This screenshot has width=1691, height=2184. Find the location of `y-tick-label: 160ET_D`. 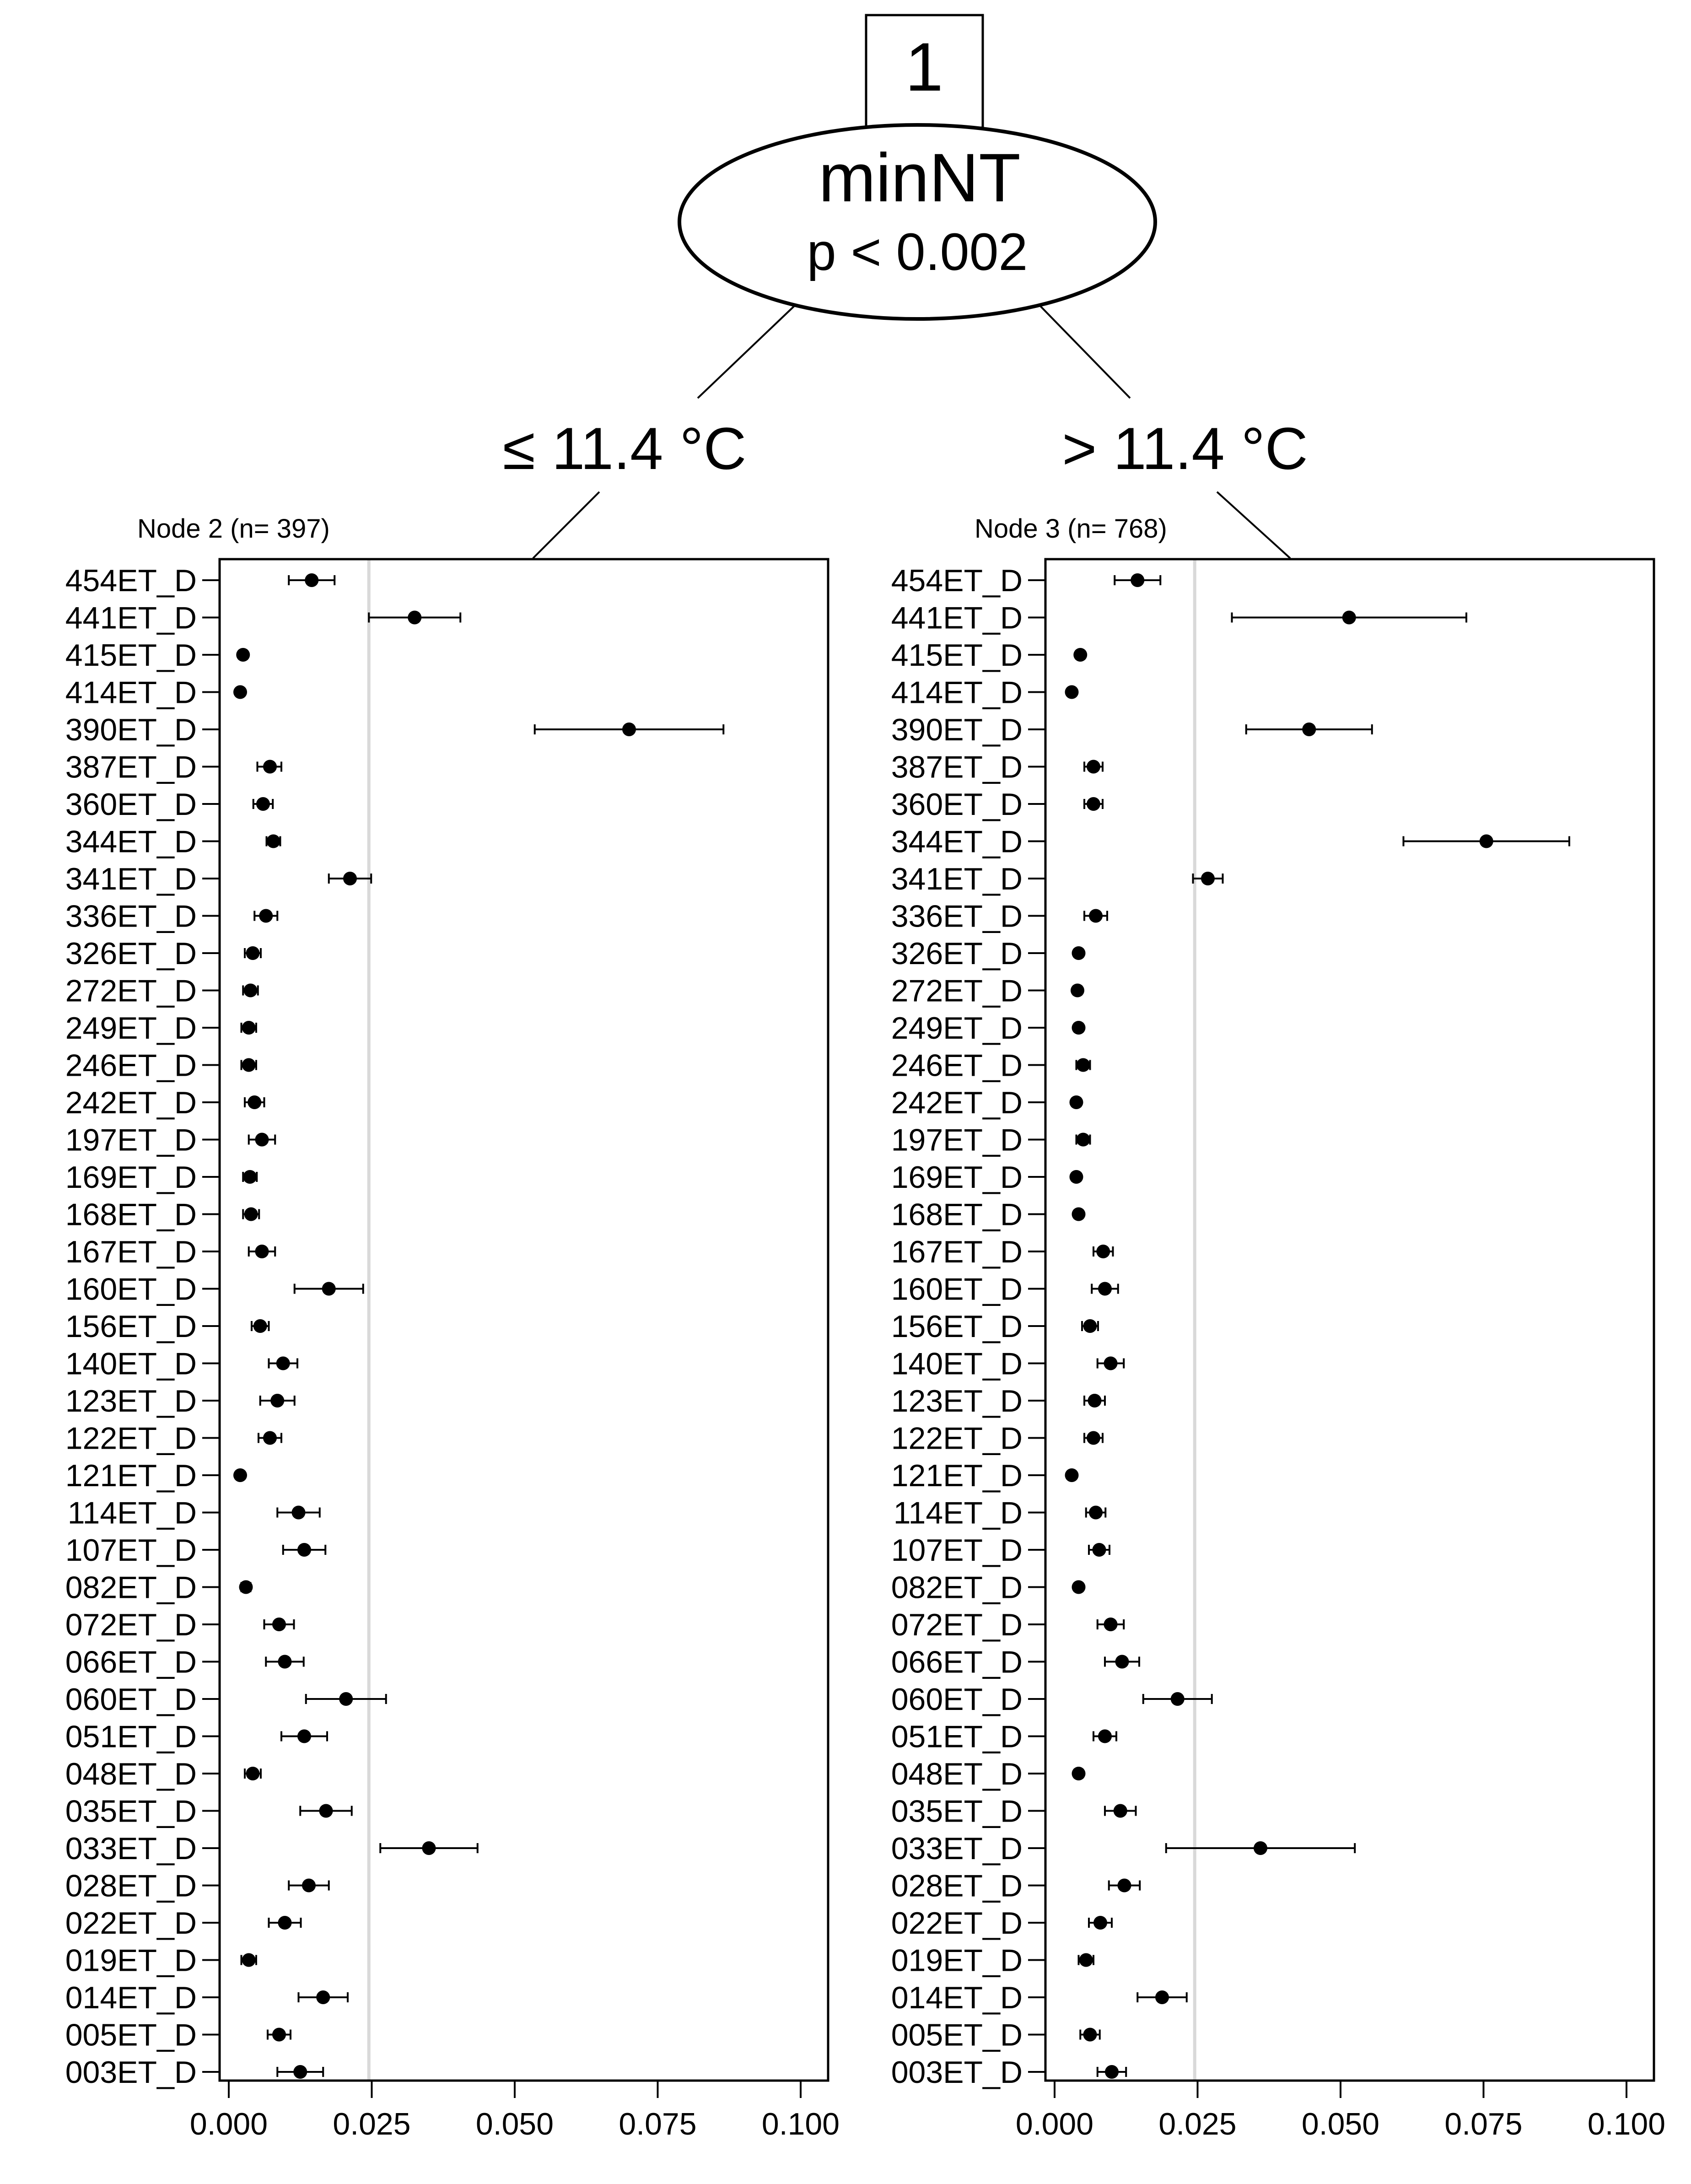

y-tick-label: 160ET_D is located at coordinates (131, 1289).